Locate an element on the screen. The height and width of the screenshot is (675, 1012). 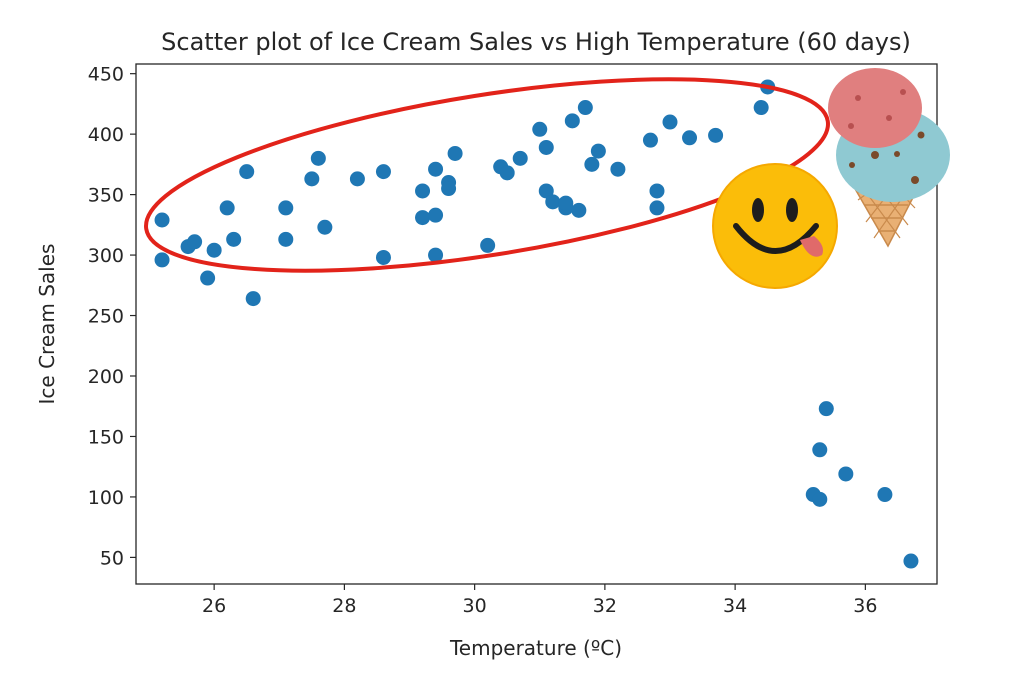
y-tick-label: 100 is located at coordinates (106, 498).